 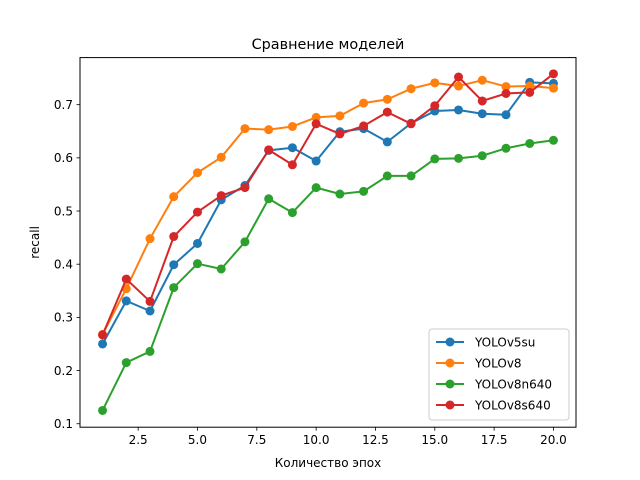 I want to click on y-tick-label: 0.2, so click(x=63, y=371).